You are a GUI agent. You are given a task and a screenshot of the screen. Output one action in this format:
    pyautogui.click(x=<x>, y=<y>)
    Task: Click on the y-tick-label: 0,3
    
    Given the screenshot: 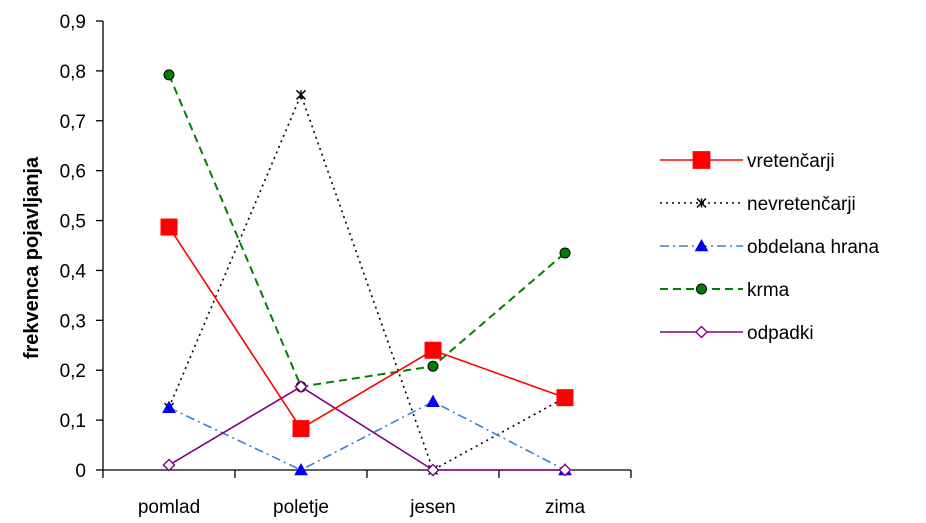 What is the action you would take?
    pyautogui.click(x=73, y=321)
    